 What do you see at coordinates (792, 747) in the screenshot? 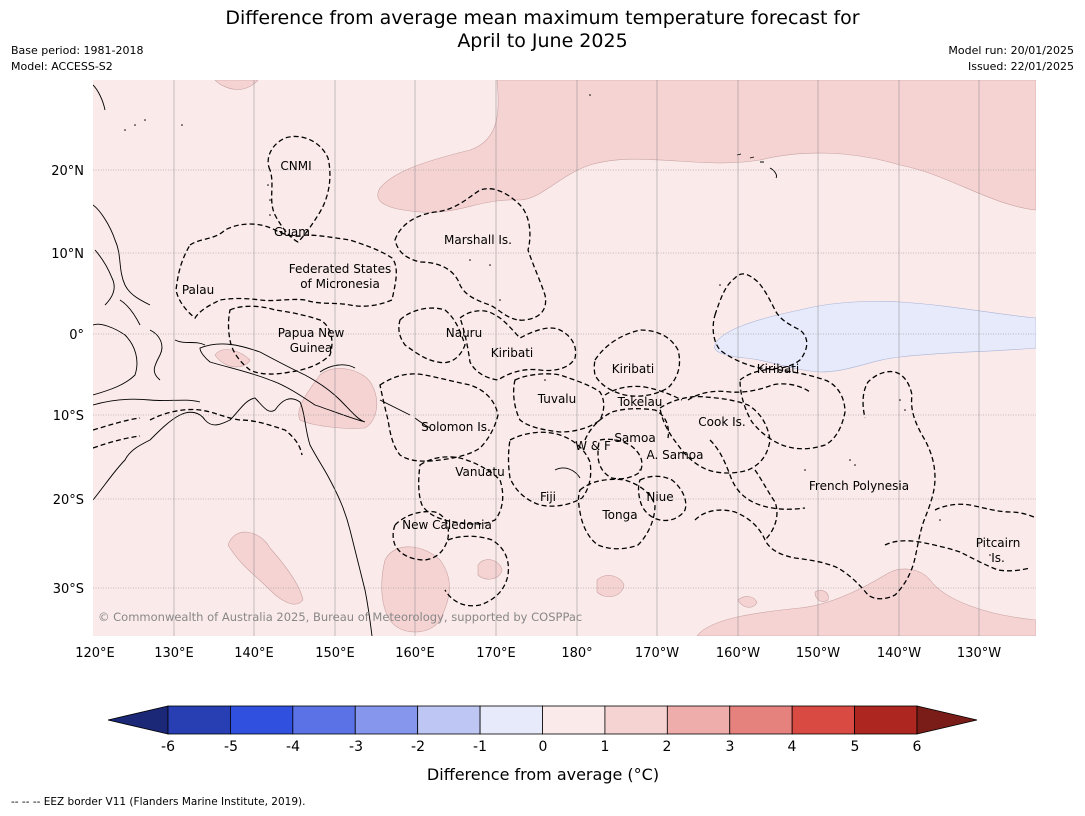
I see `colorbar-tick: 4` at bounding box center [792, 747].